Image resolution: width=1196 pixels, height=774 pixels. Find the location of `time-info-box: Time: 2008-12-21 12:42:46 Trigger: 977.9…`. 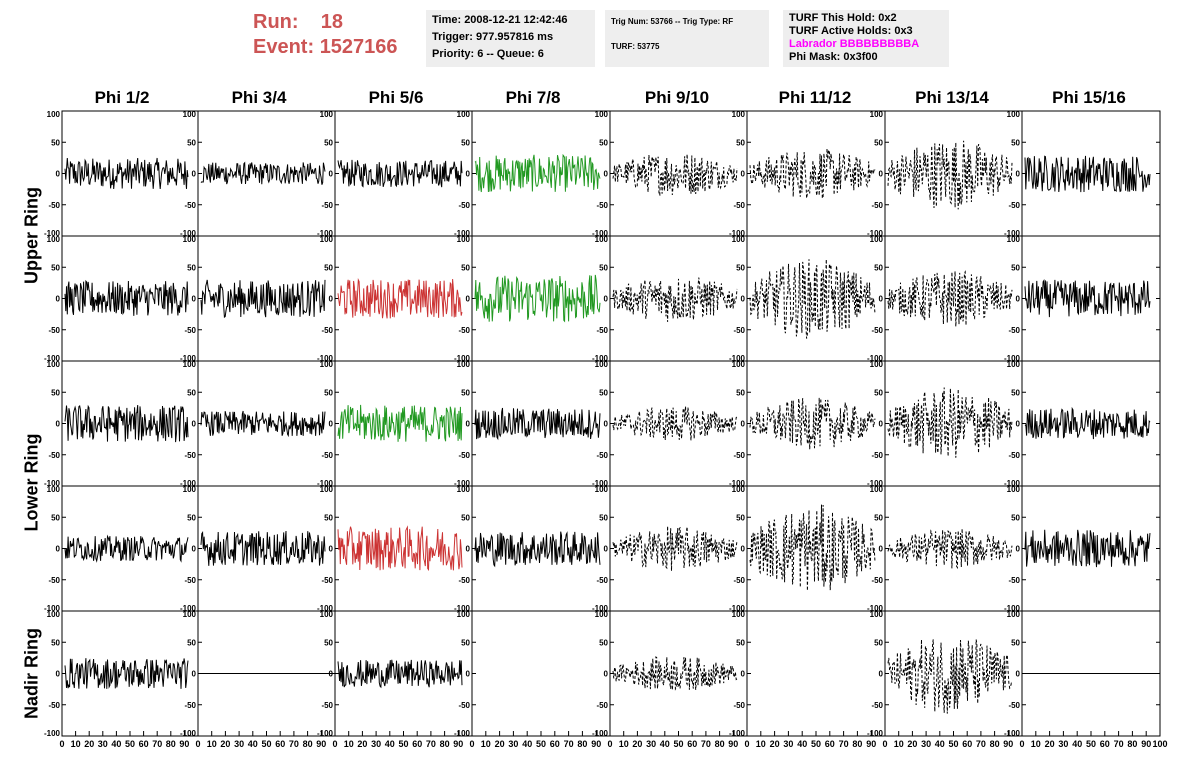

time-info-box: Time: 2008-12-21 12:42:46 Trigger: 977.9… is located at coordinates (510, 38).